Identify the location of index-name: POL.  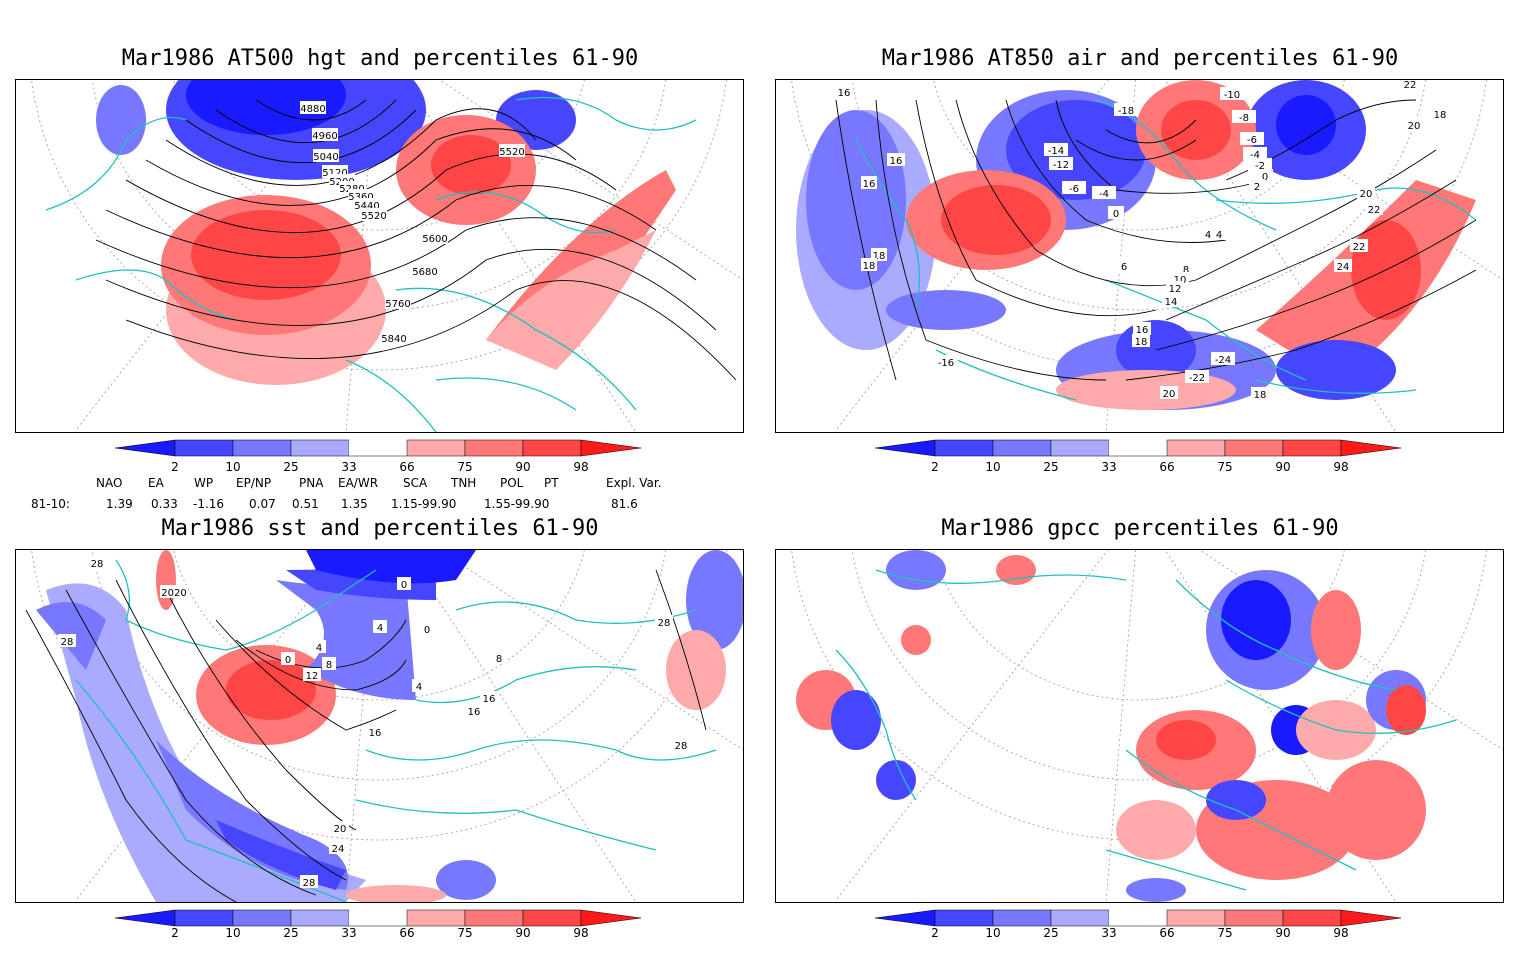
(512, 483).